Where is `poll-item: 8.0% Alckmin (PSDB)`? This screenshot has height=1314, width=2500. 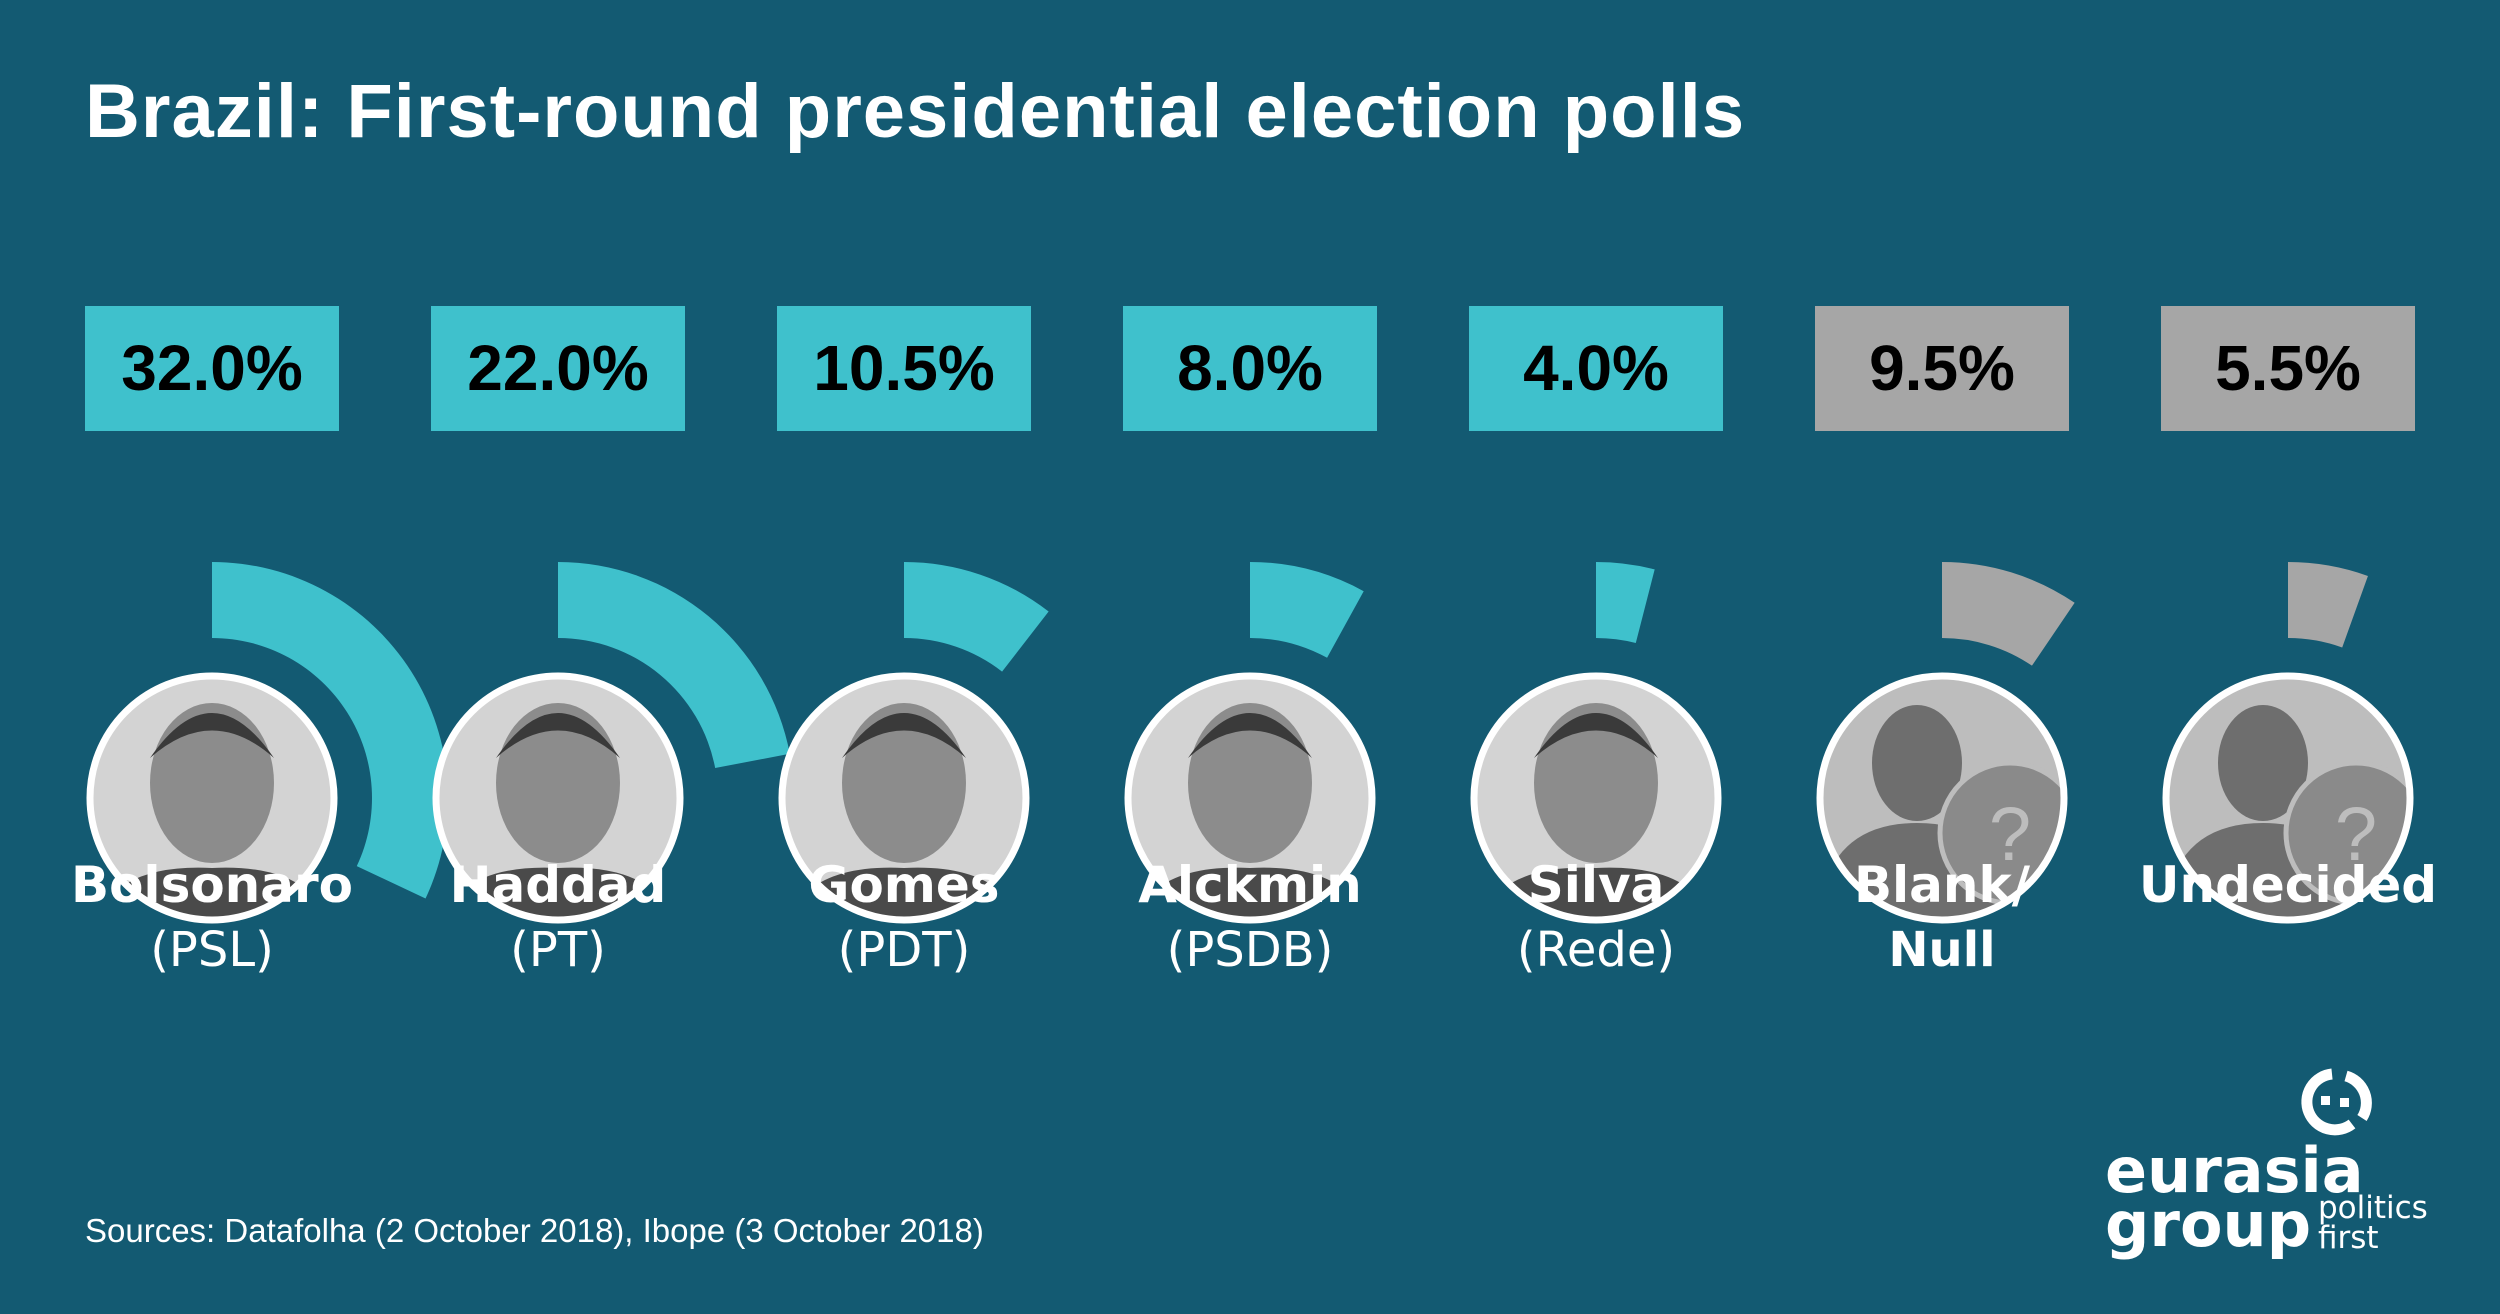 poll-item: 8.0% Alckmin (PSDB) is located at coordinates (1250, 642).